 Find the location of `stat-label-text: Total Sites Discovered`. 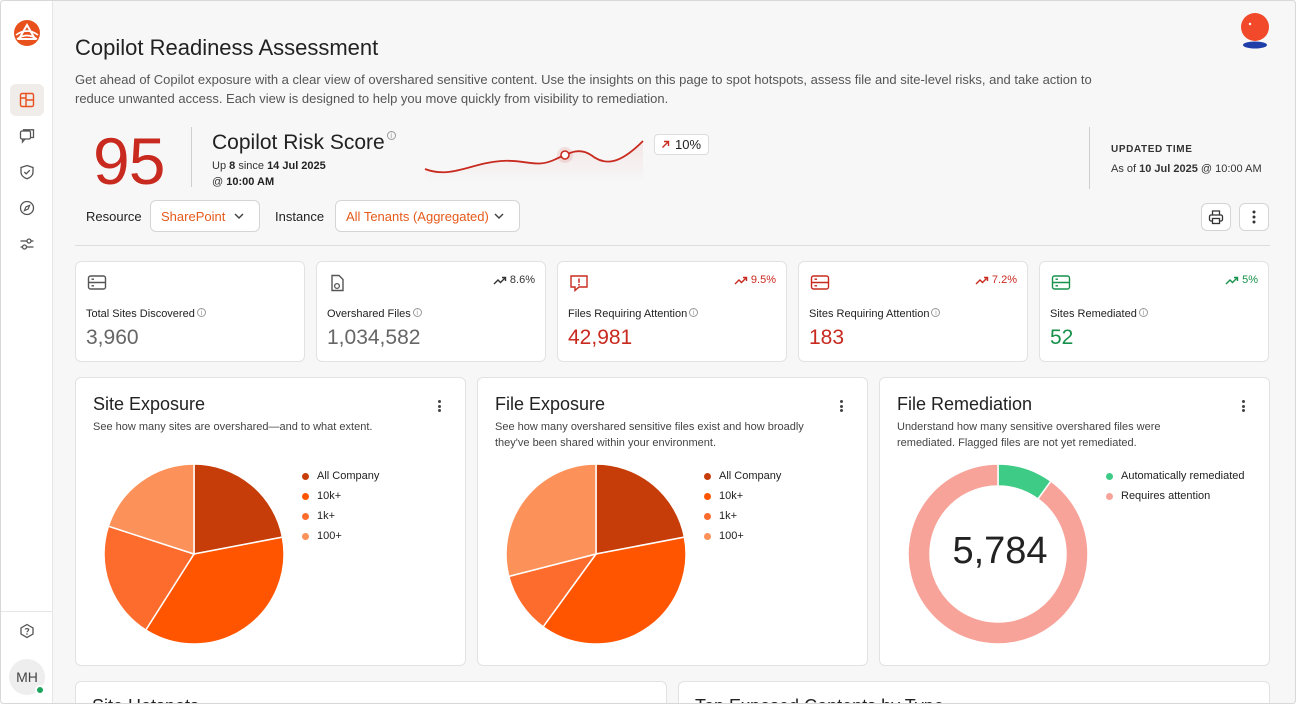

stat-label-text: Total Sites Discovered is located at coordinates (140, 314).